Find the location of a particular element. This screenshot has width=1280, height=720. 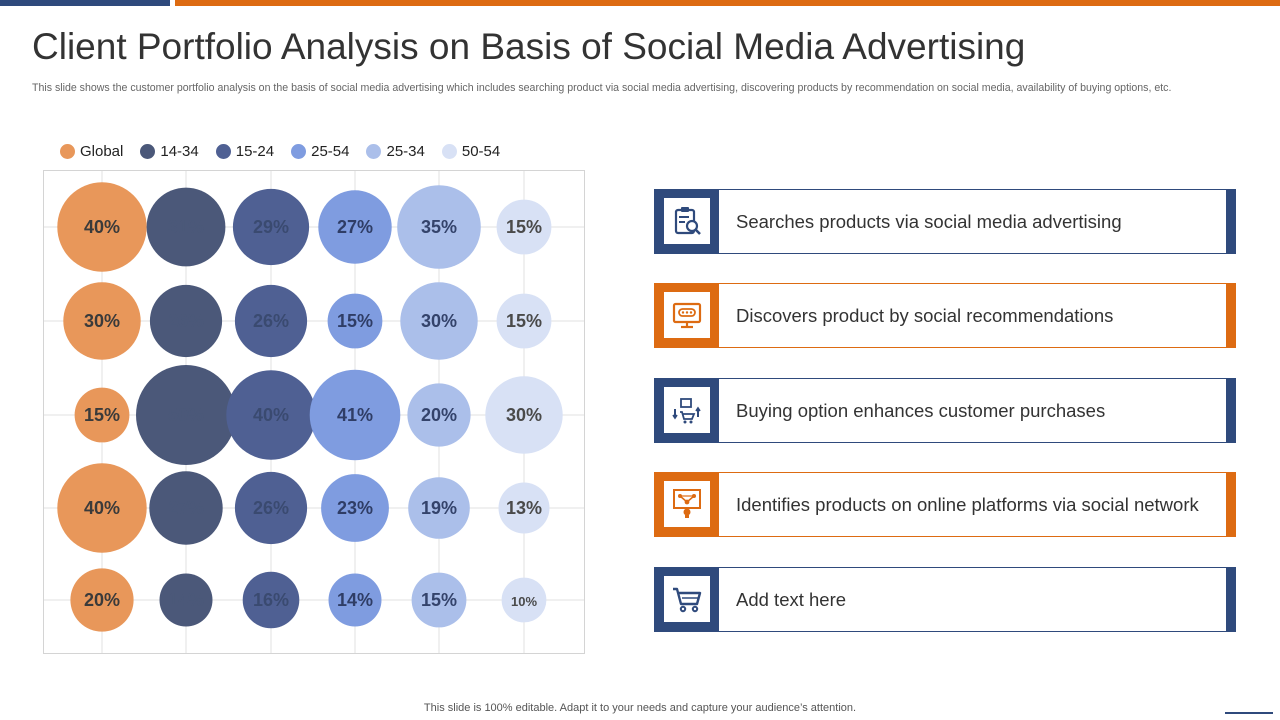

legend-label: 50-54 is located at coordinates (481, 151).